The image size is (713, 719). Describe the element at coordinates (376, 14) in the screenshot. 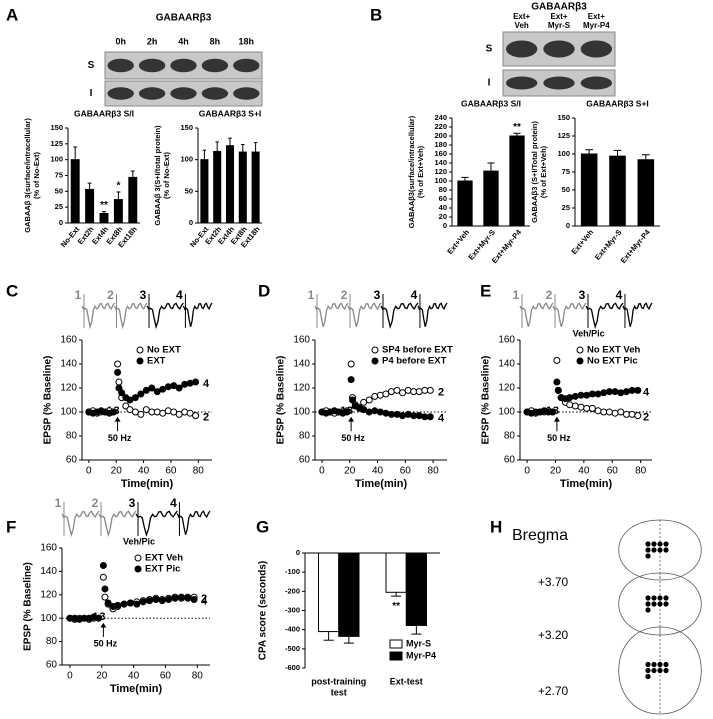

I see `panel-label: B` at that location.